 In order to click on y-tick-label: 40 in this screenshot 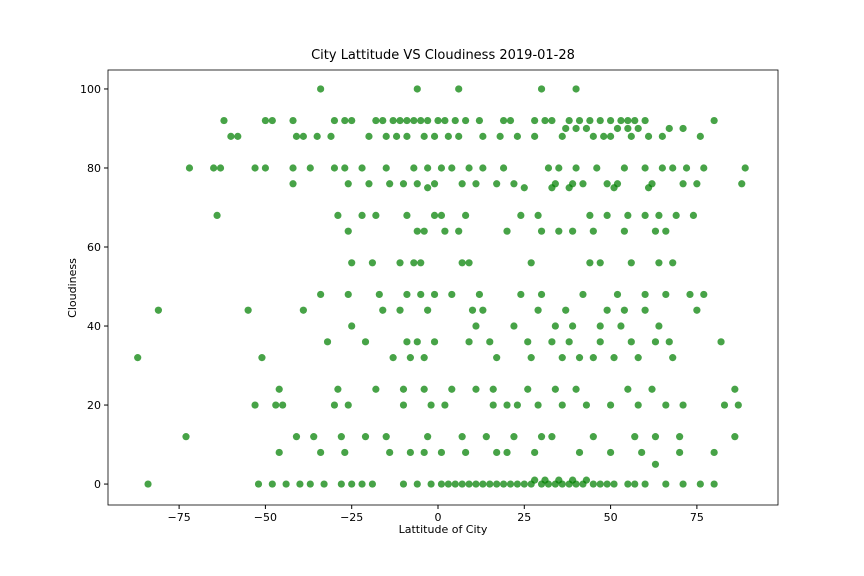, I will do `click(94, 326)`.